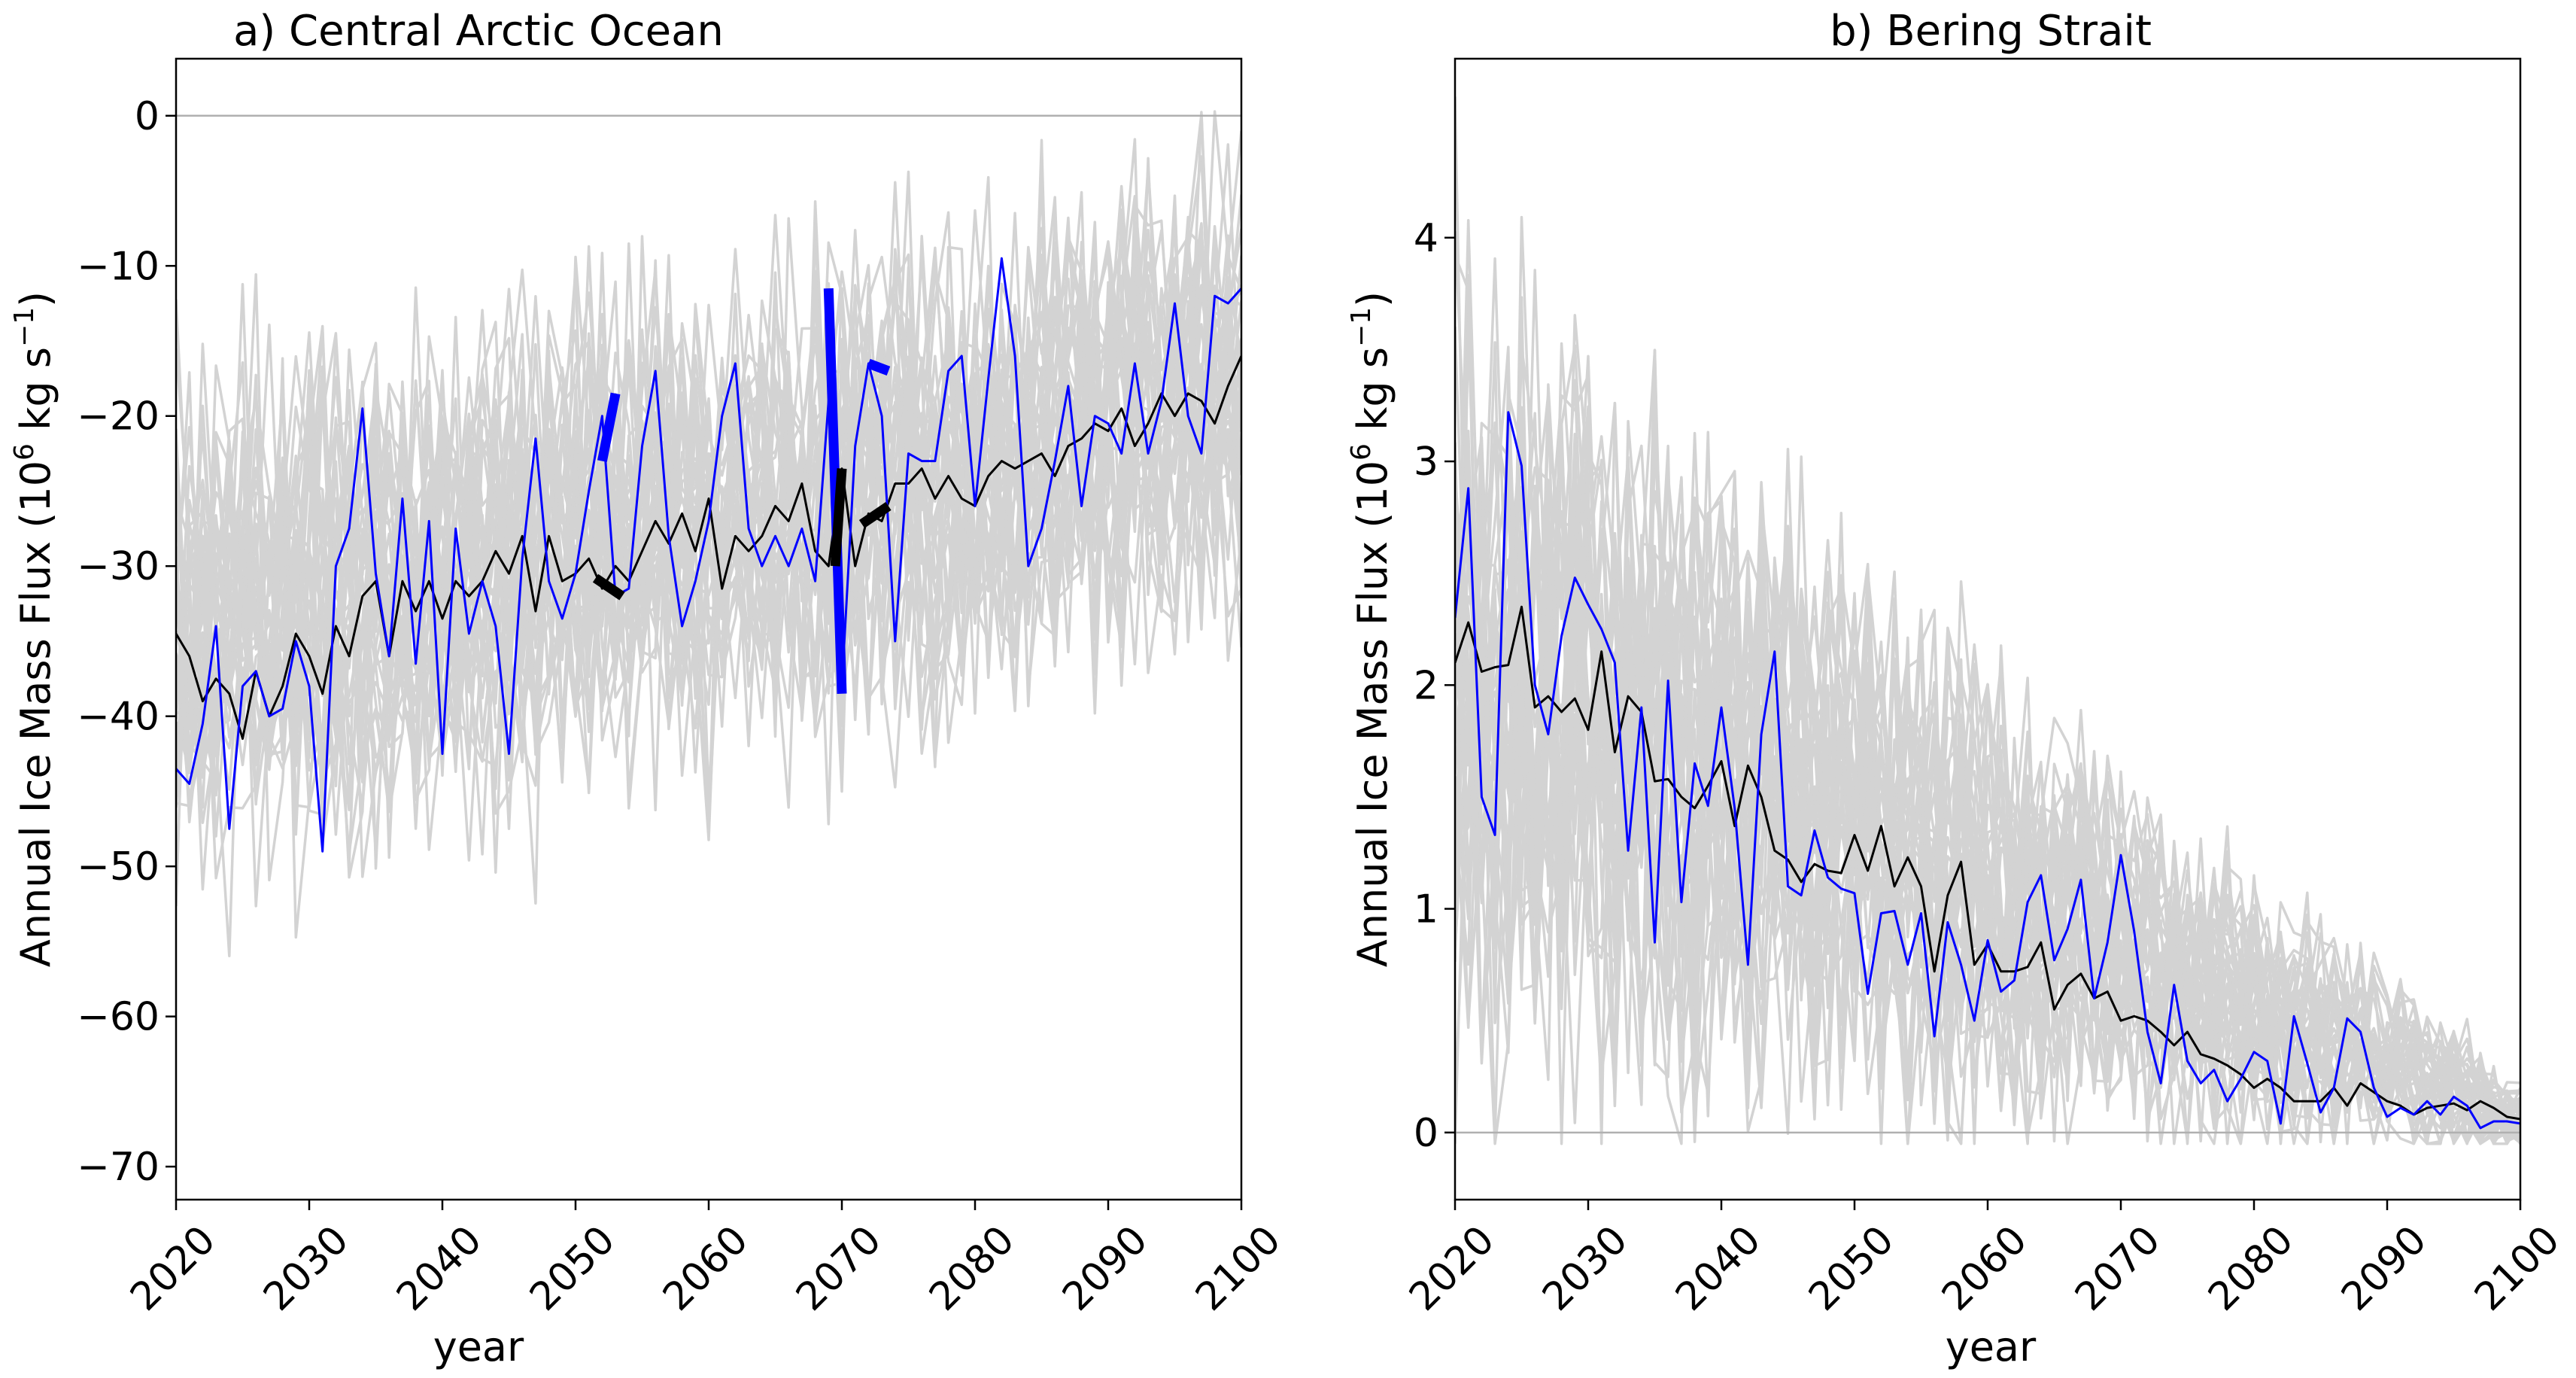  Describe the element at coordinates (118, 266) in the screenshot. I see `y-tick-label: −10` at that location.